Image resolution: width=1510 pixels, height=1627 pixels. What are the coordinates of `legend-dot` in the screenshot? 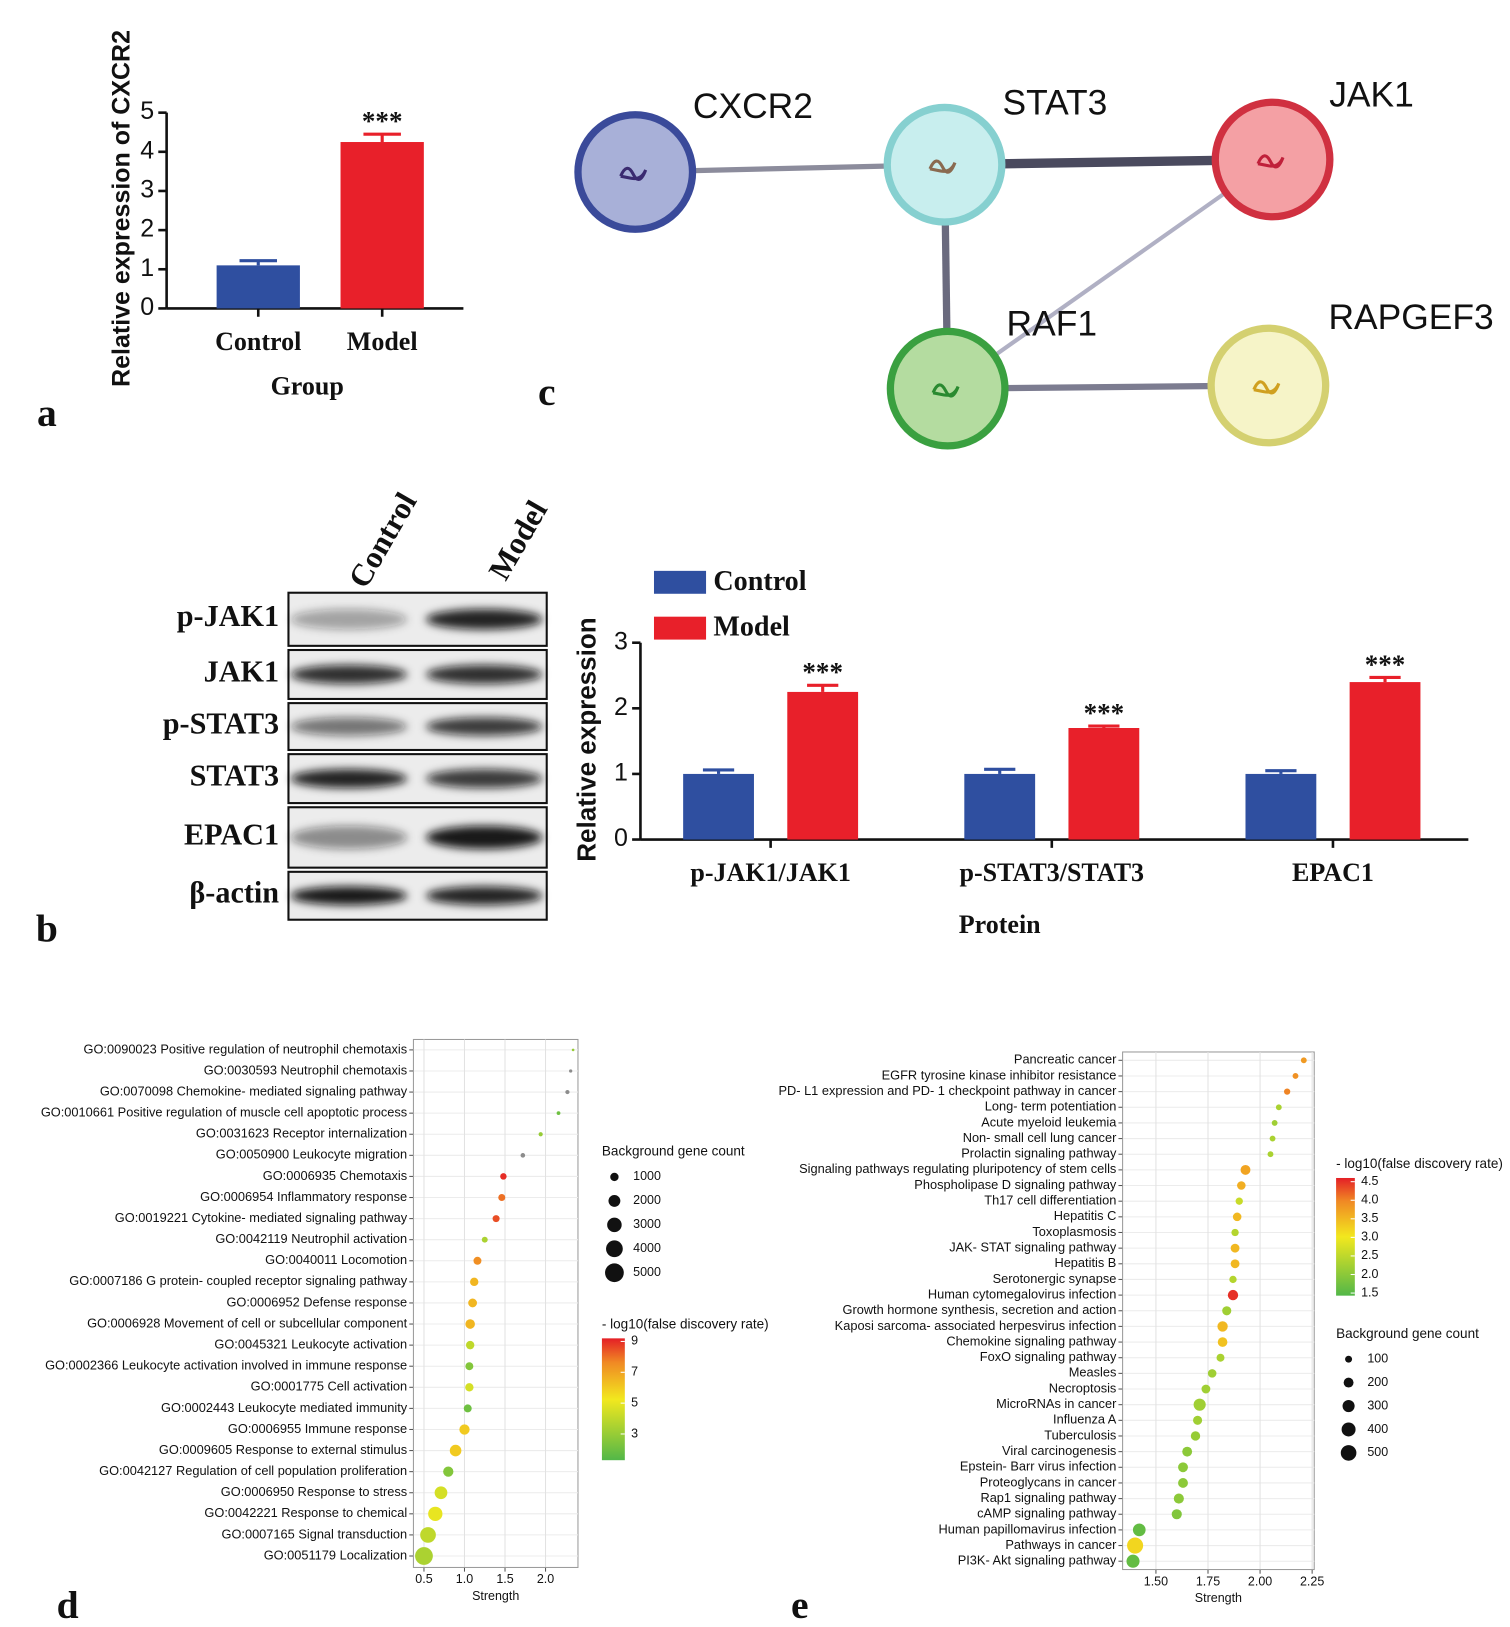 It's located at (1349, 1359).